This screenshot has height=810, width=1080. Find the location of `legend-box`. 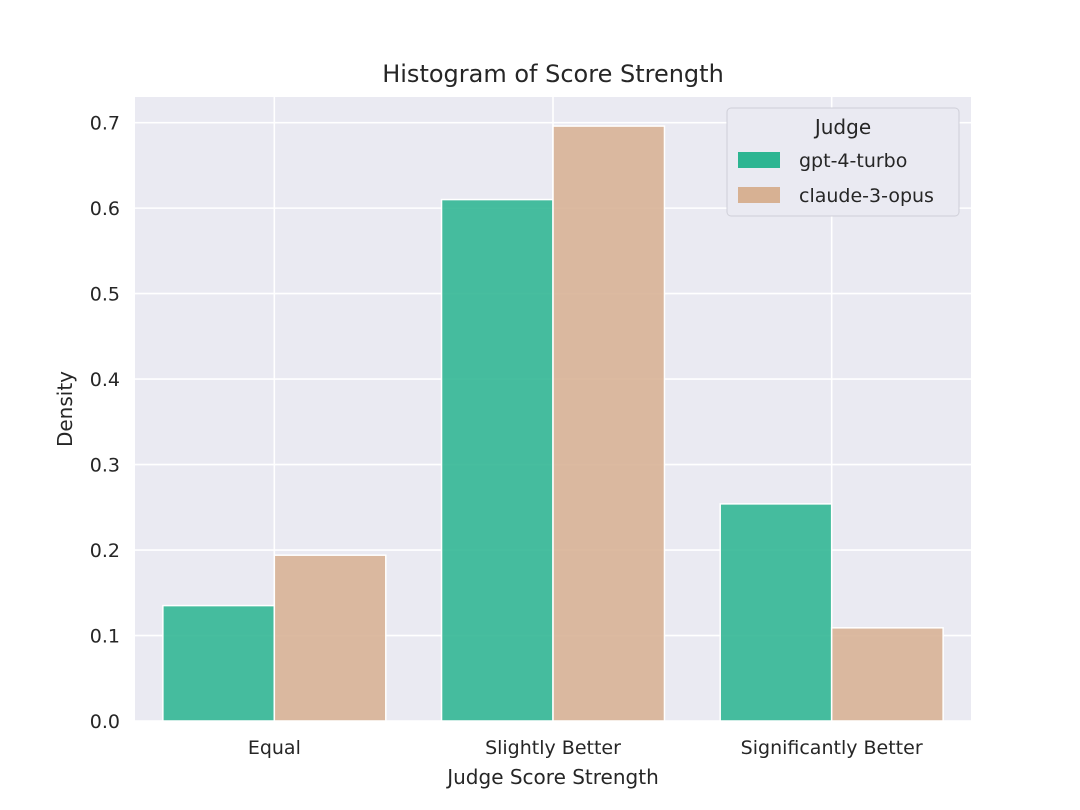

legend-box is located at coordinates (843, 162).